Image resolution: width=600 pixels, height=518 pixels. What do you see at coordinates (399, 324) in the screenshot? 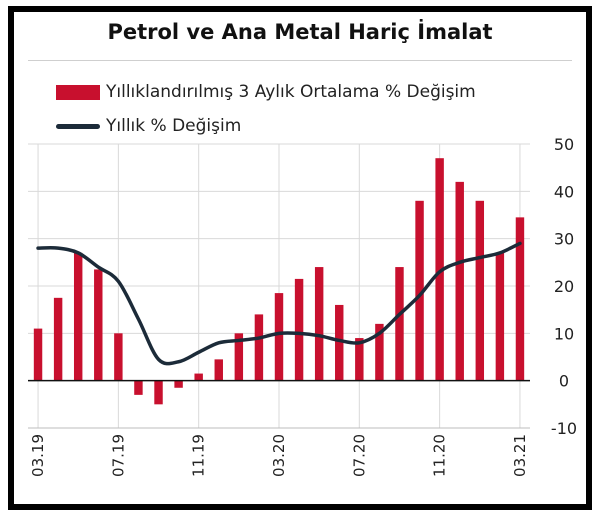
I see `bar-09.20` at bounding box center [399, 324].